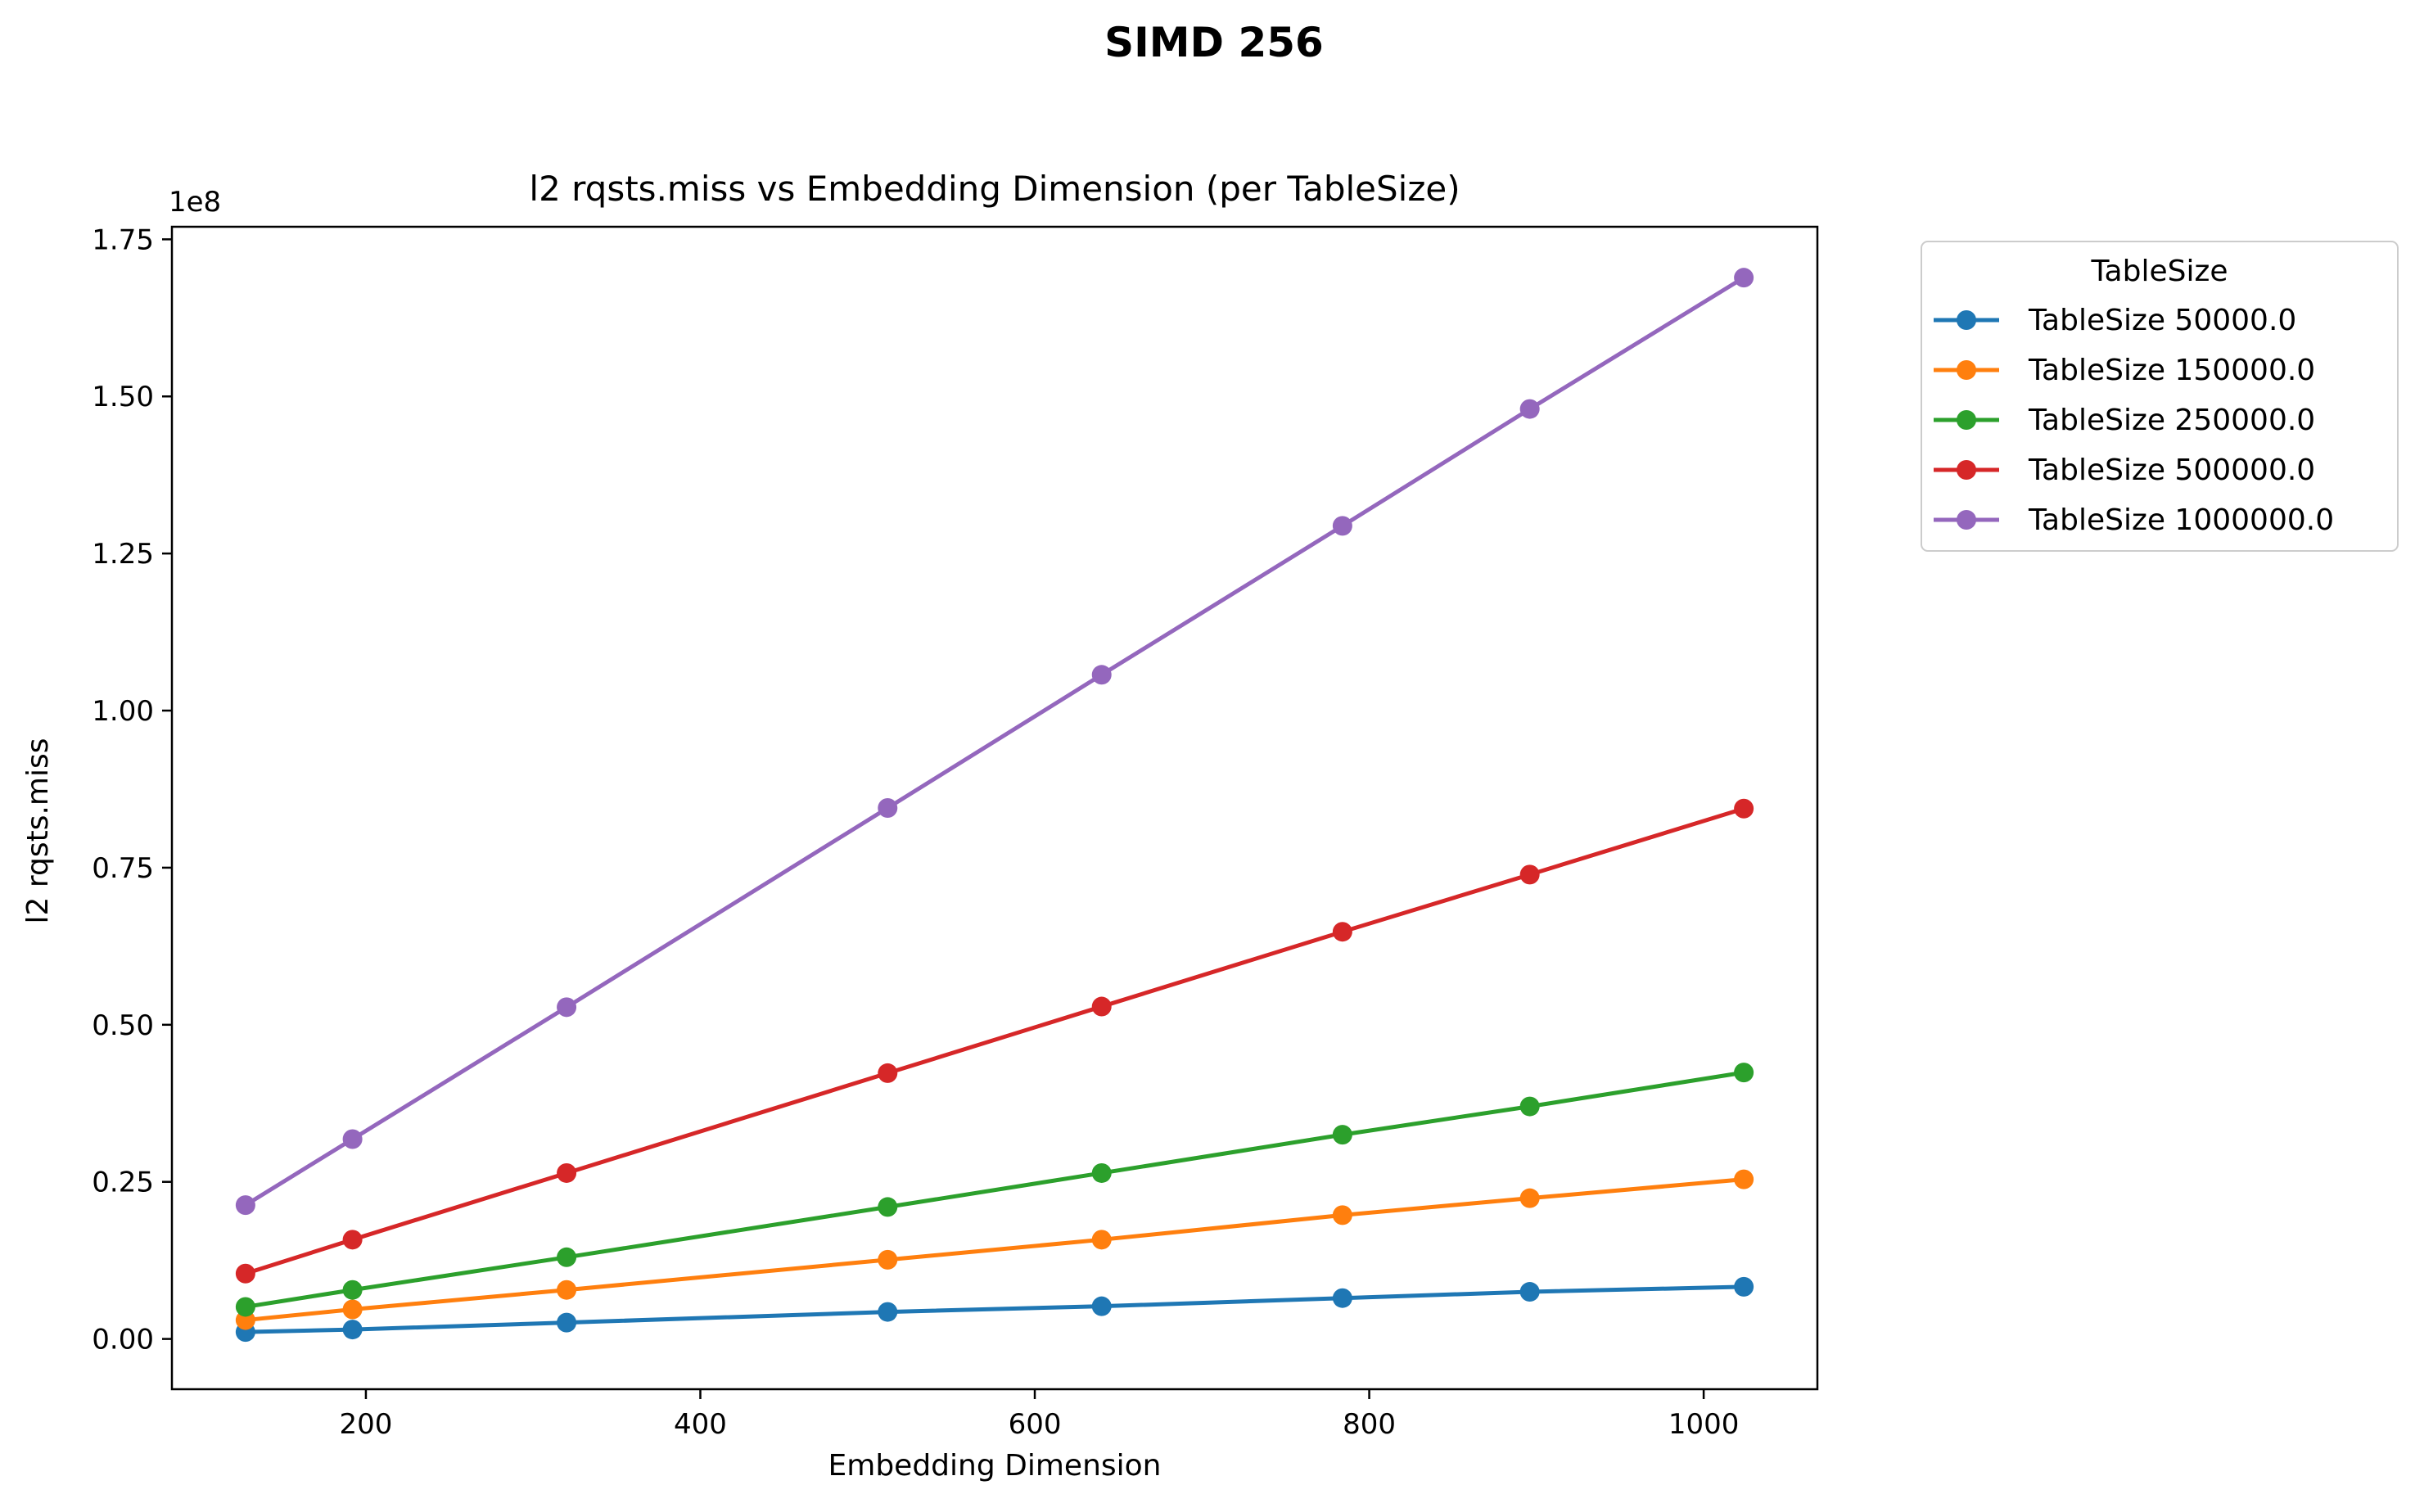  What do you see at coordinates (2181, 520) in the screenshot?
I see `legend-label: TableSize 1000000.0` at bounding box center [2181, 520].